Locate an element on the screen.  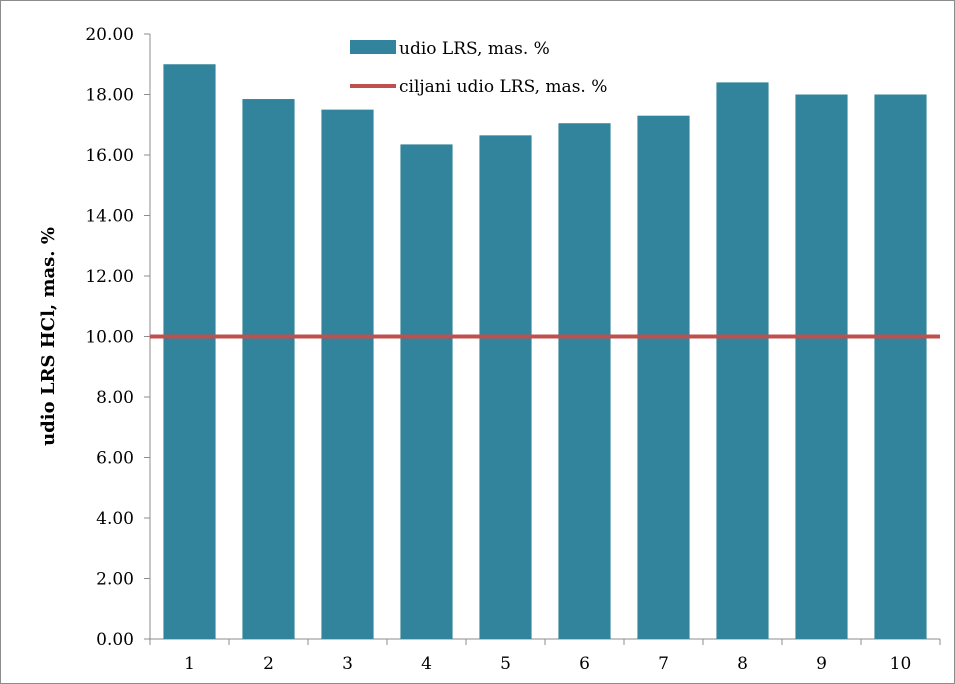
x-tick-label: 8 is located at coordinates (742, 664).